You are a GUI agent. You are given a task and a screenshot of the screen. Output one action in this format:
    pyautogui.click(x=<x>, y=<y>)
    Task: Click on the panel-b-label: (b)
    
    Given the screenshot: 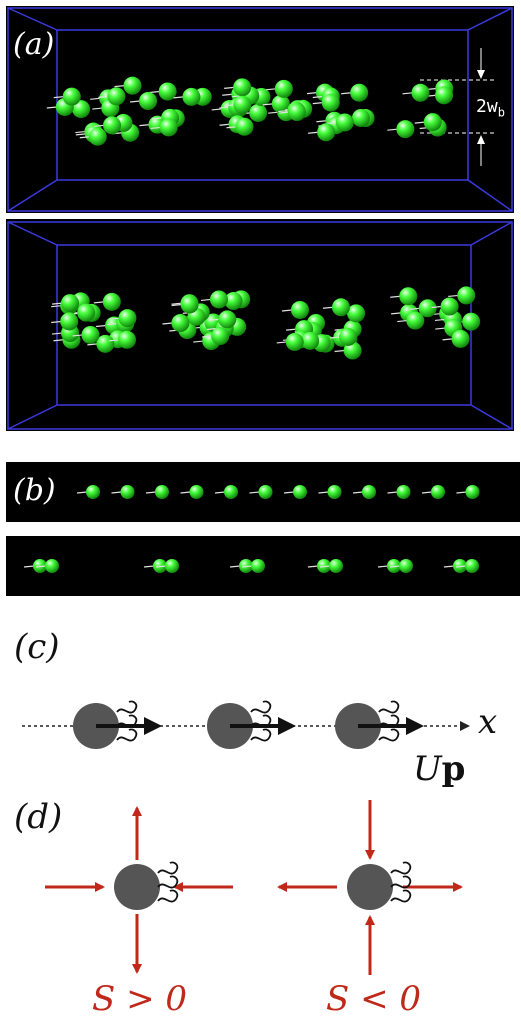 What is the action you would take?
    pyautogui.click(x=34, y=490)
    